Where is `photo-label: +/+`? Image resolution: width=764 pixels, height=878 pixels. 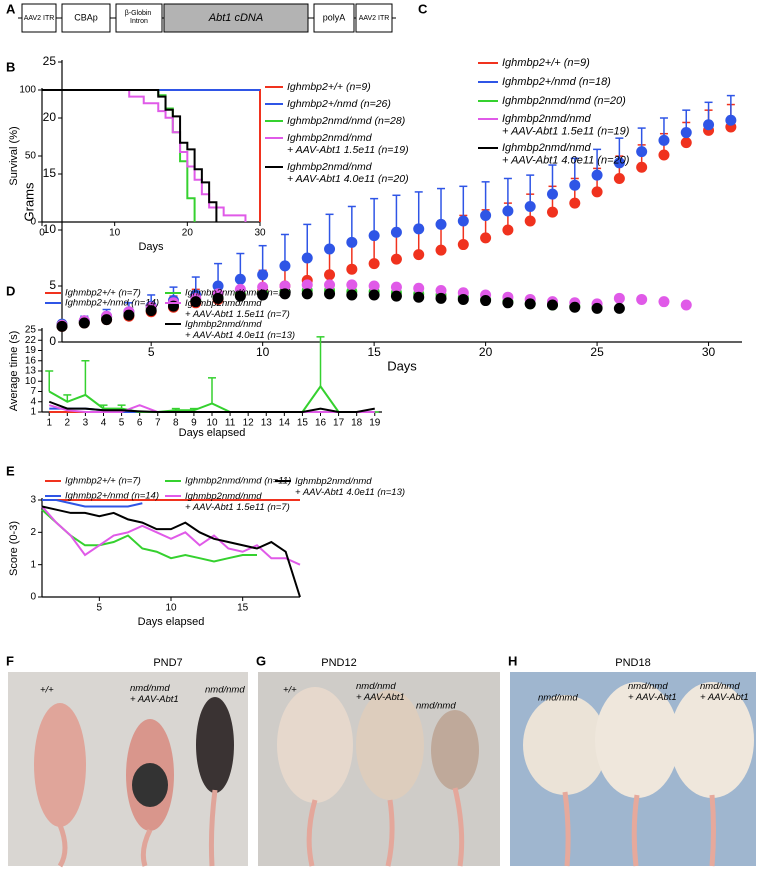 photo-label: +/+ is located at coordinates (47, 690).